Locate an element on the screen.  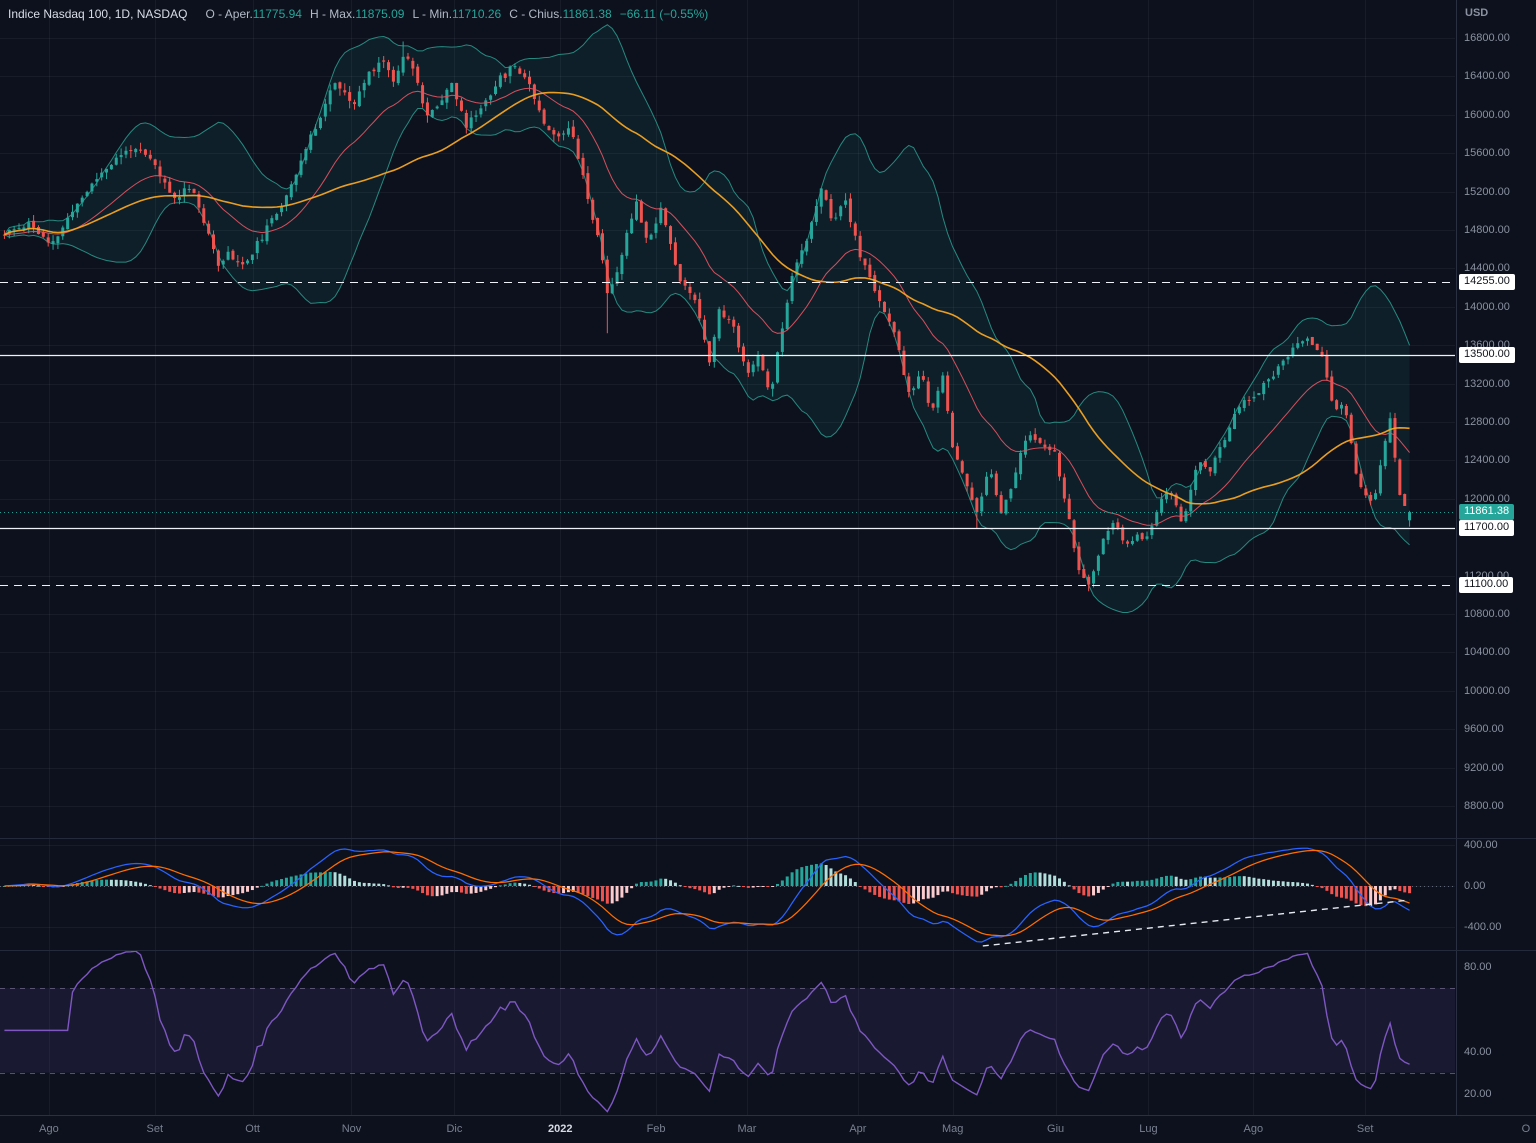
time-tick-label: 2022 is located at coordinates (560, 1129).